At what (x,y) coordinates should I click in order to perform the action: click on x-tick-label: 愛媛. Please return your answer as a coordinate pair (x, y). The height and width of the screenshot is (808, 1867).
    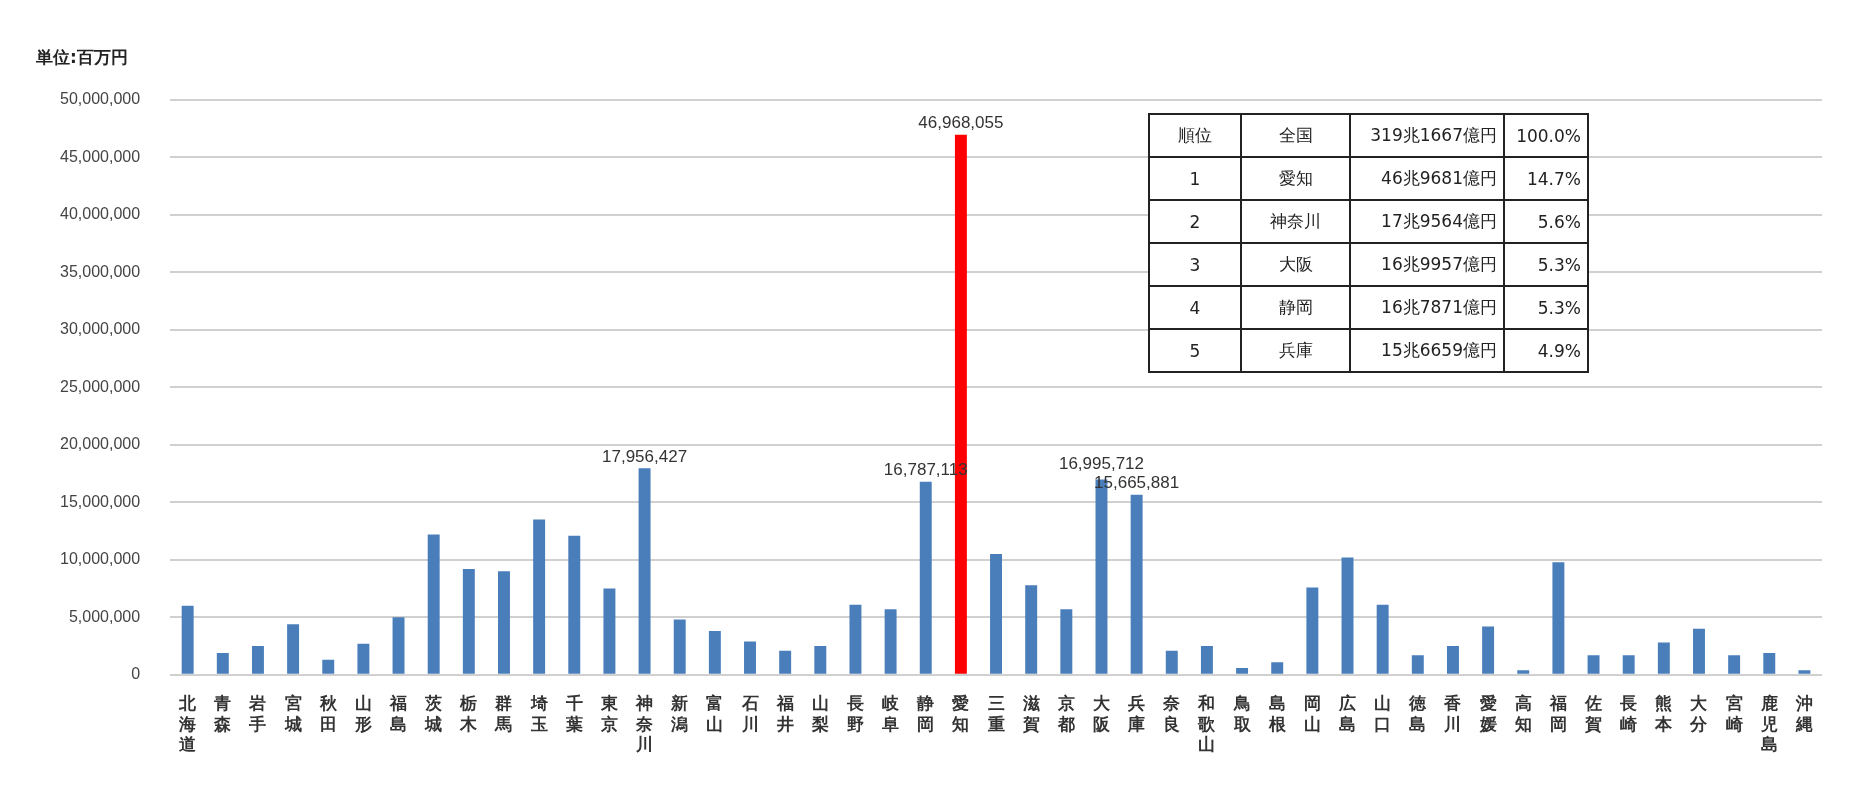
    Looking at the image, I should click on (1487, 713).